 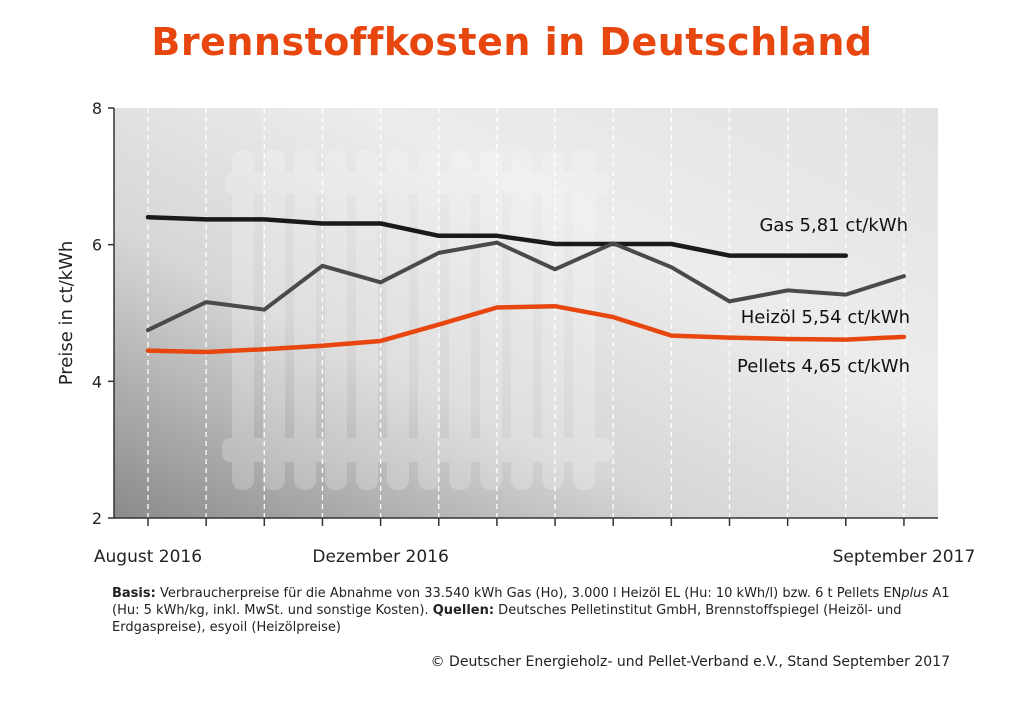 I want to click on x-tick-label: August 2016, so click(x=148, y=557).